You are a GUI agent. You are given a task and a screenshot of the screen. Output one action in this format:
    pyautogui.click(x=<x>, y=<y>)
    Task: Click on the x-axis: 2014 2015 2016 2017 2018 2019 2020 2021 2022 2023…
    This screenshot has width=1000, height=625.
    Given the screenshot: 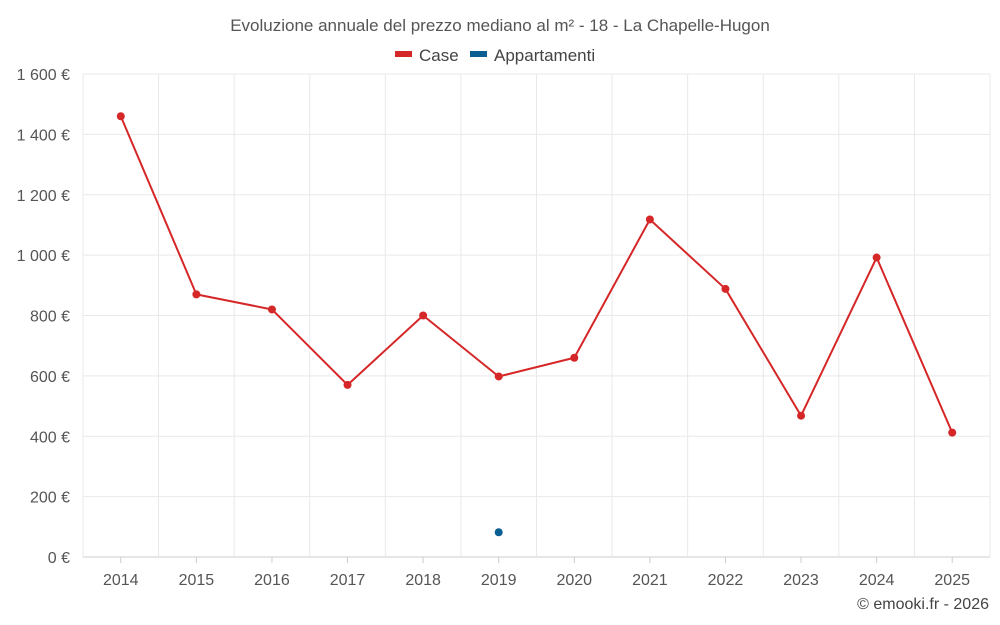 What is the action you would take?
    pyautogui.click(x=536, y=573)
    